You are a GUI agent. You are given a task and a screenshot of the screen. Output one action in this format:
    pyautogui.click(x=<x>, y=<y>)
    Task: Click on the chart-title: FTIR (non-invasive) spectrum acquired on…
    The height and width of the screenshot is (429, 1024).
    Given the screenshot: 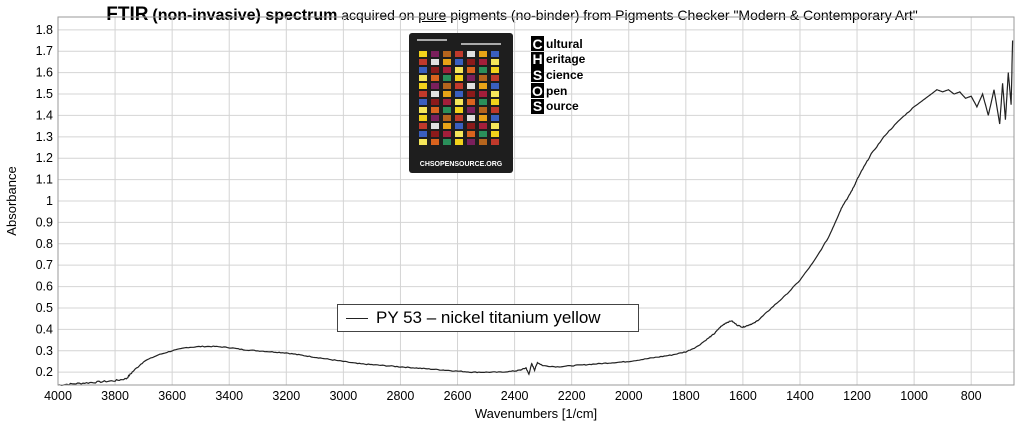 What is the action you would take?
    pyautogui.click(x=512, y=15)
    